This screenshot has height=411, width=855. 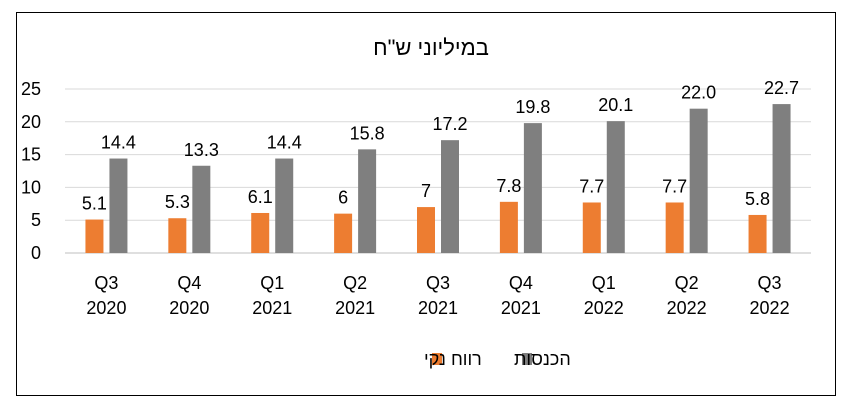 What do you see at coordinates (437, 359) in the screenshot?
I see `legend-swatch-net-profit` at bounding box center [437, 359].